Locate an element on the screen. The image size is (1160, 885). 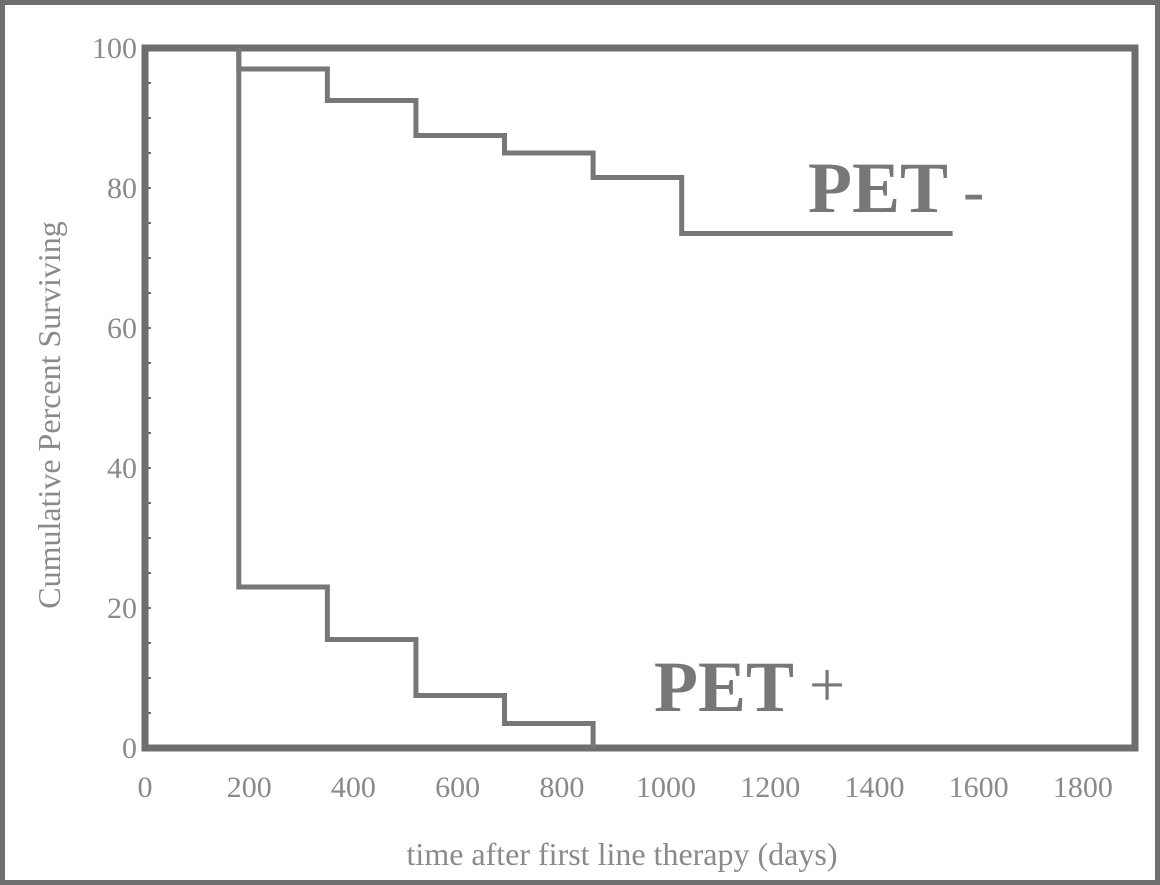
y-tick-label: 100 is located at coordinates (114, 48).